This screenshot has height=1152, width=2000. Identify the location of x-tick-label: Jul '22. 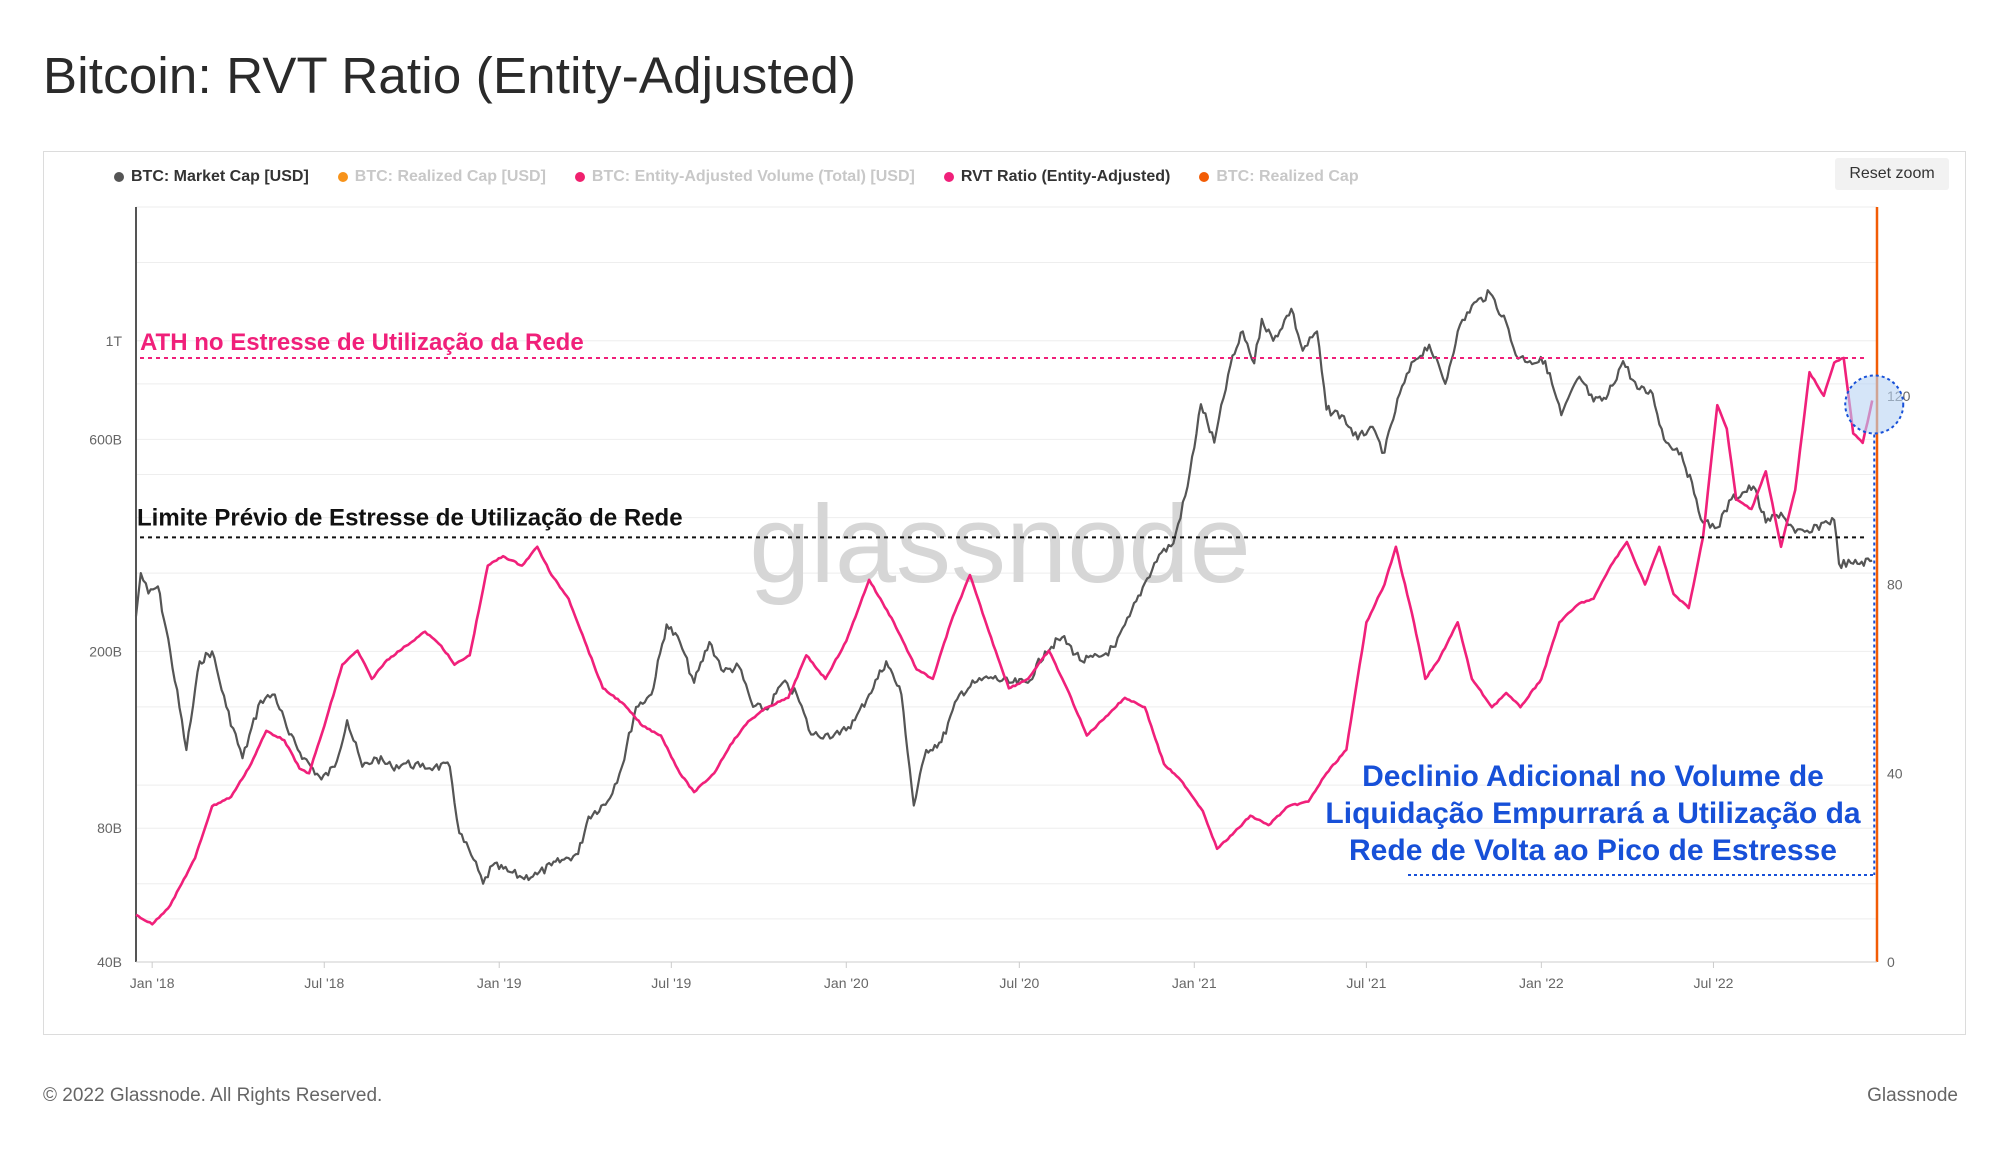
(1713, 983).